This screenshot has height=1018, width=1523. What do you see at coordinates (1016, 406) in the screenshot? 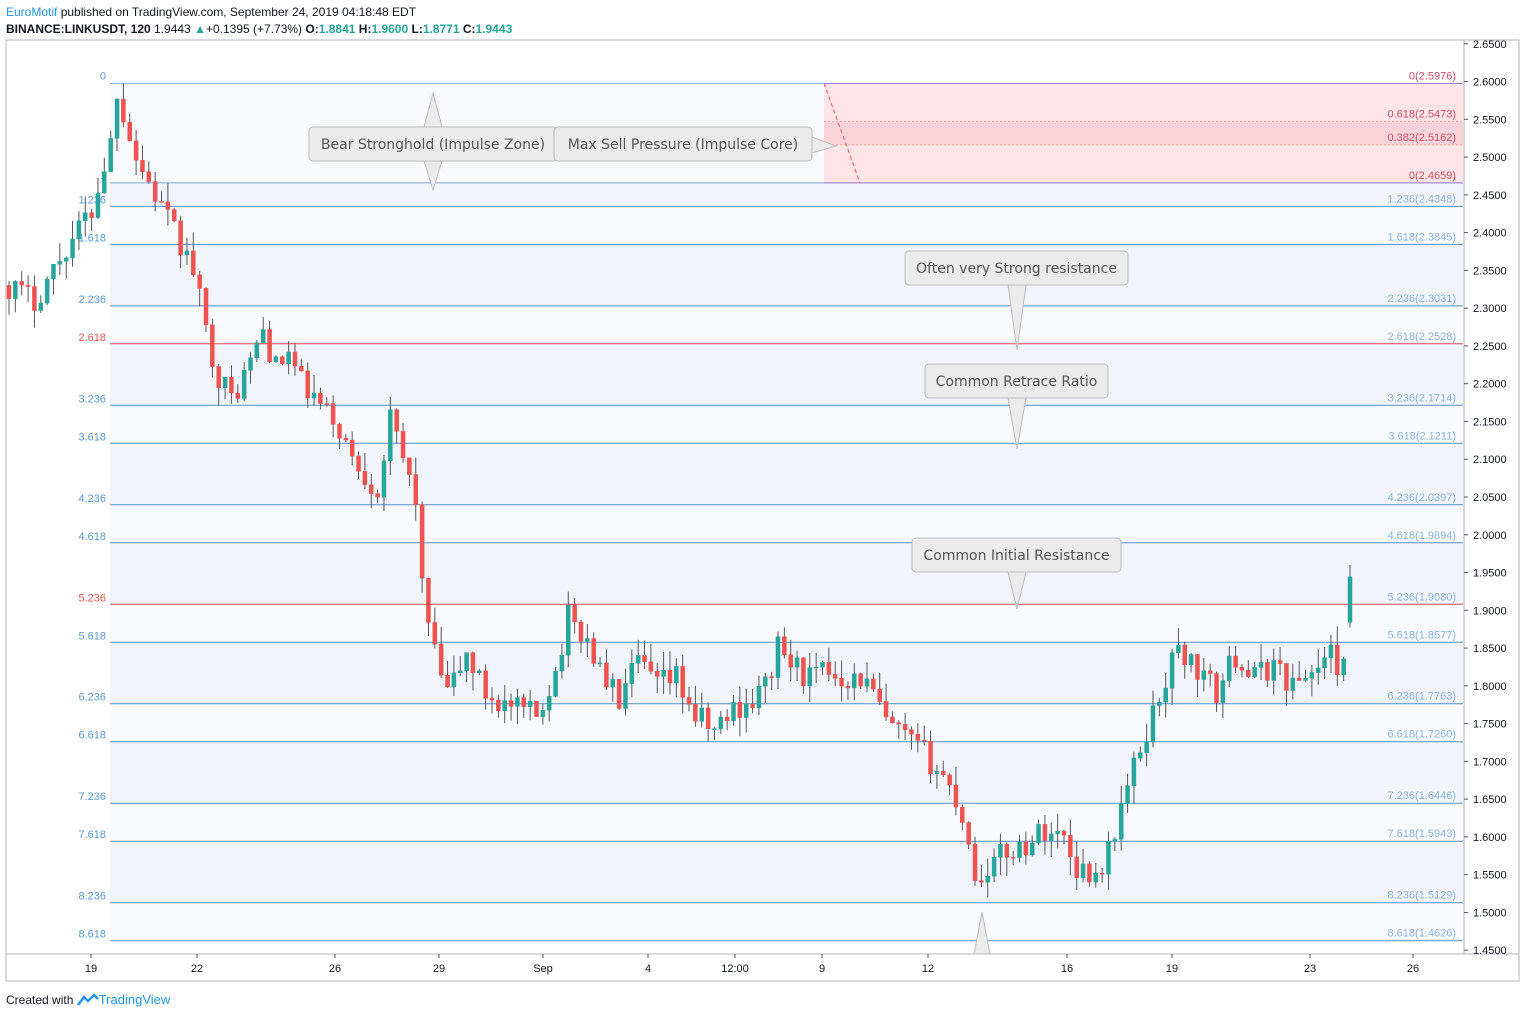
I see `callout-common-retrace: Common Retrace Ratio` at bounding box center [1016, 406].